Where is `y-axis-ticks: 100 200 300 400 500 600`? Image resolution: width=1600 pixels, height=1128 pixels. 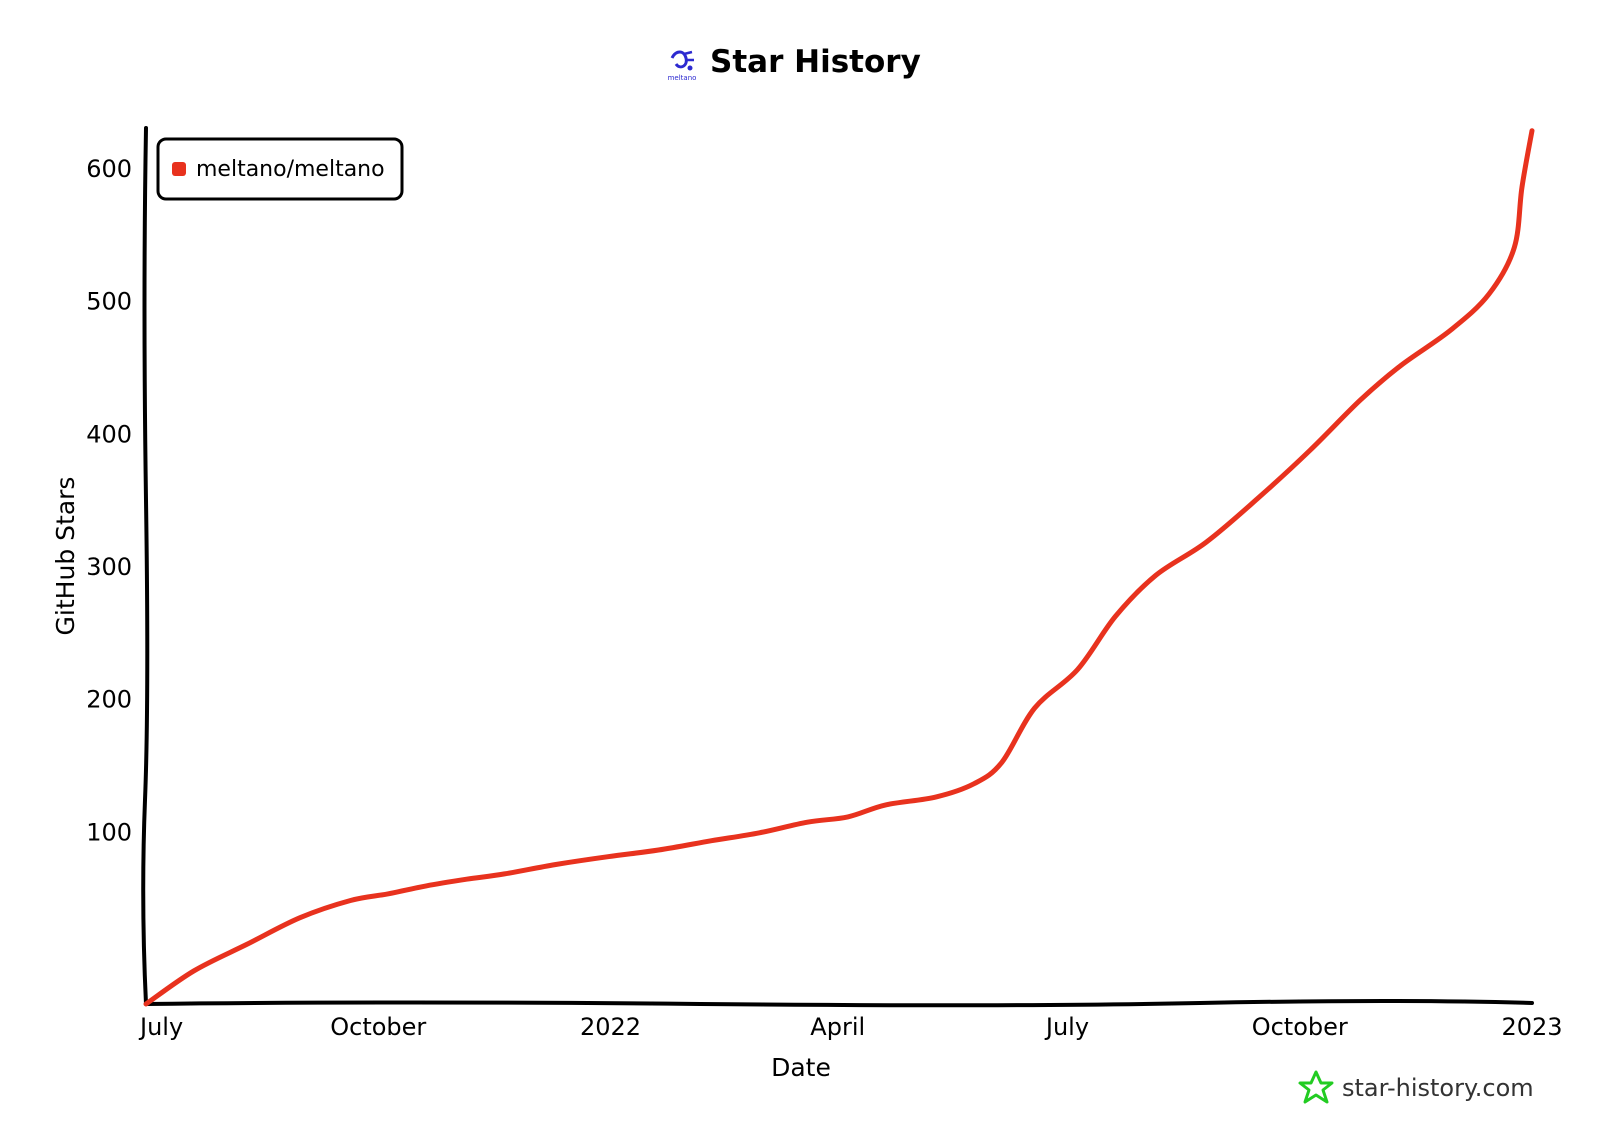 y-axis-ticks: 100 200 300 400 500 600 is located at coordinates (109, 501).